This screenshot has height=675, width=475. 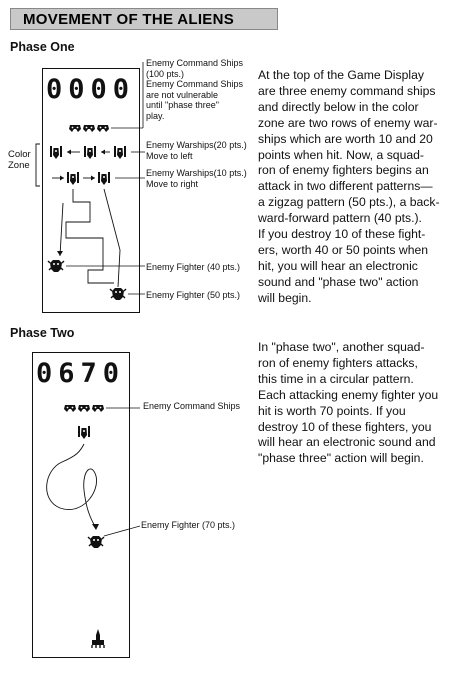 I want to click on text-line: In "phase two", another squad-, so click(x=341, y=347).